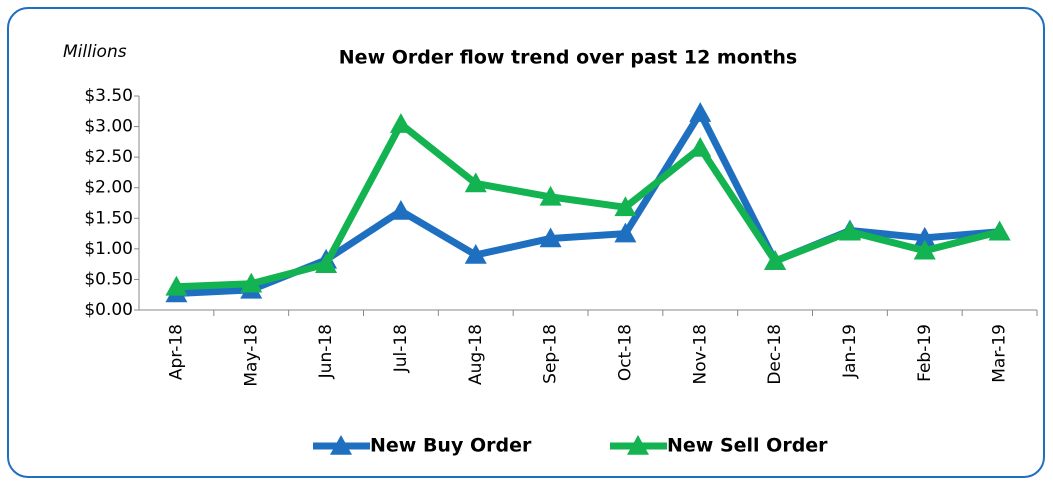 The image size is (1053, 490). I want to click on y-unit-label: Millions, so click(95, 52).